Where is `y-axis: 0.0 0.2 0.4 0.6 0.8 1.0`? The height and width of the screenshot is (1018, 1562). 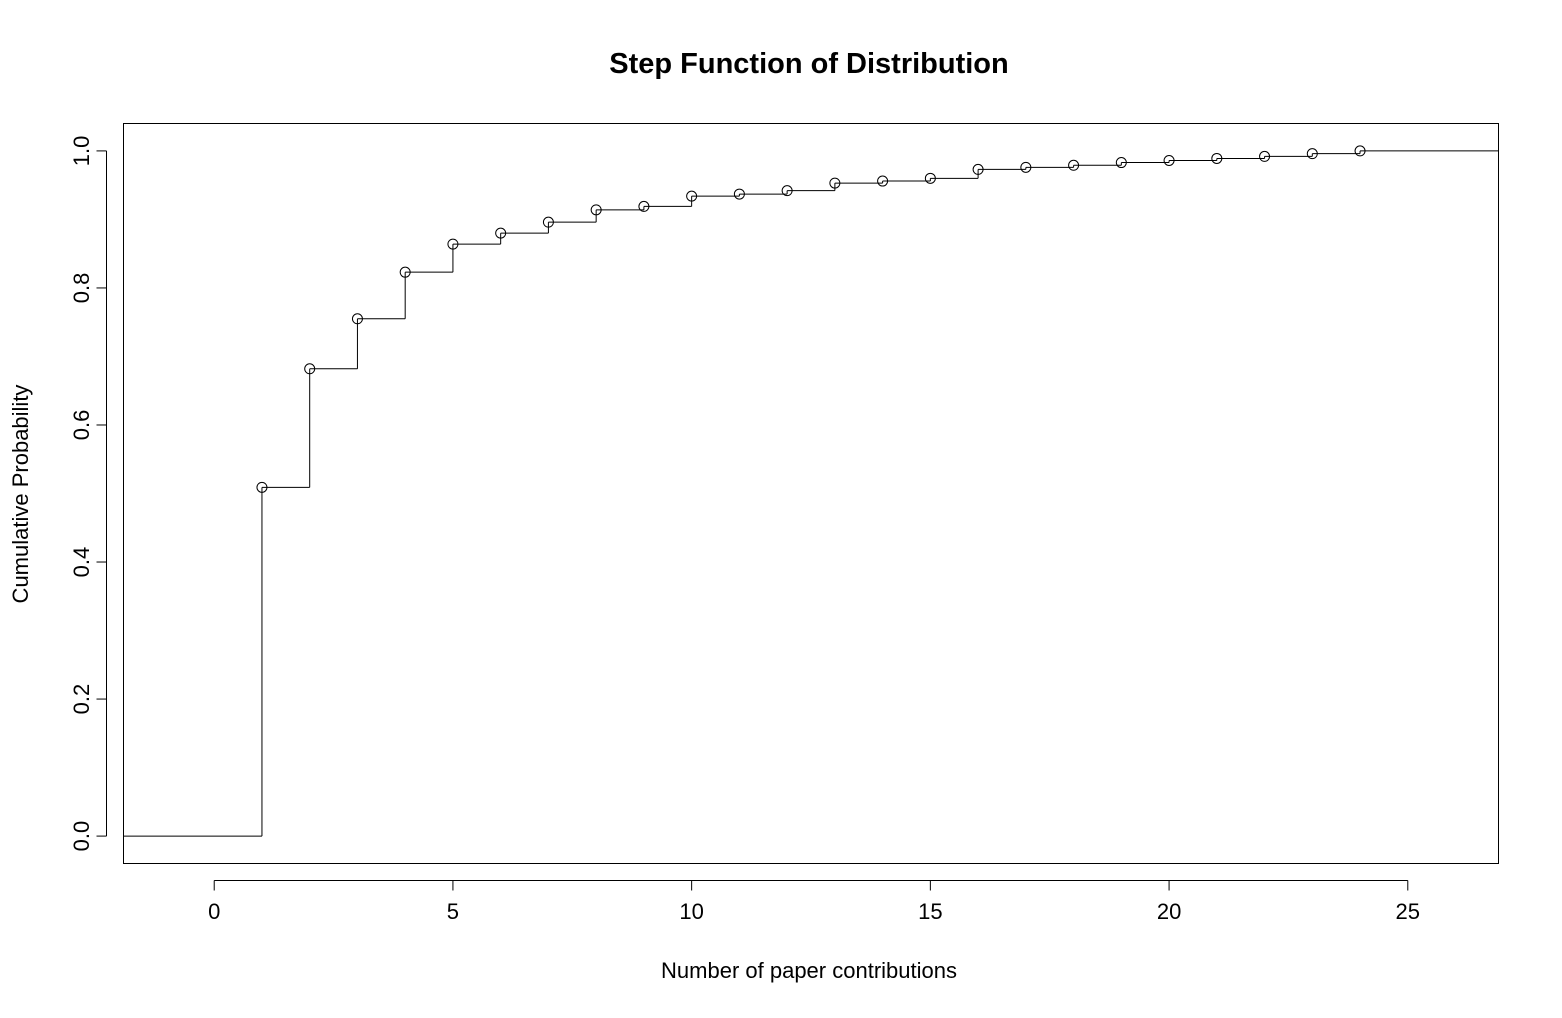 y-axis: 0.0 0.2 0.4 0.6 0.8 1.0 is located at coordinates (88, 494).